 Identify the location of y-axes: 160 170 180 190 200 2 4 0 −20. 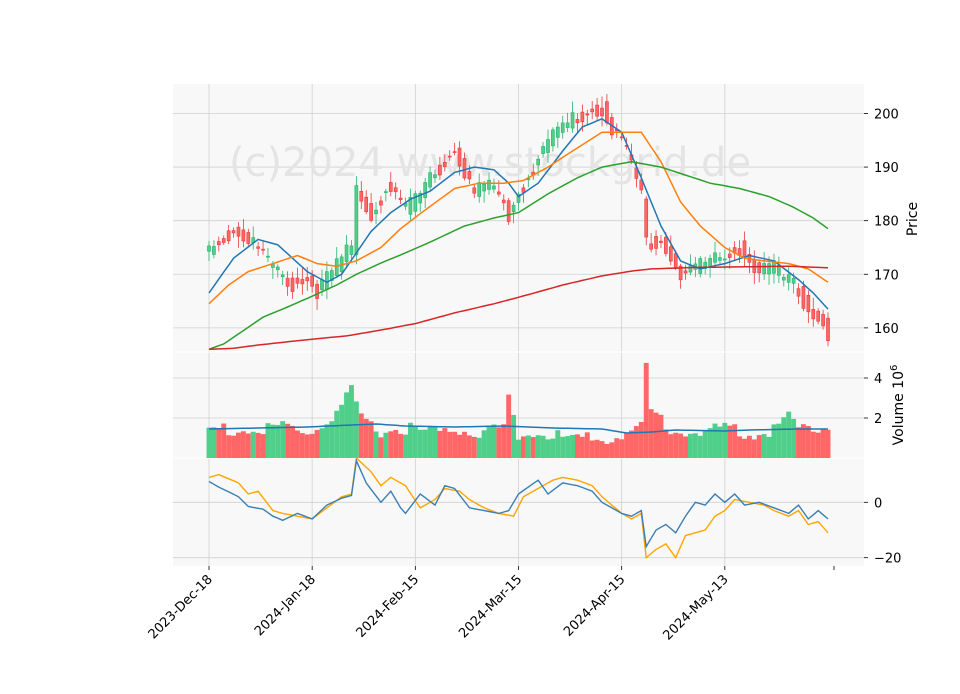
(882, 337).